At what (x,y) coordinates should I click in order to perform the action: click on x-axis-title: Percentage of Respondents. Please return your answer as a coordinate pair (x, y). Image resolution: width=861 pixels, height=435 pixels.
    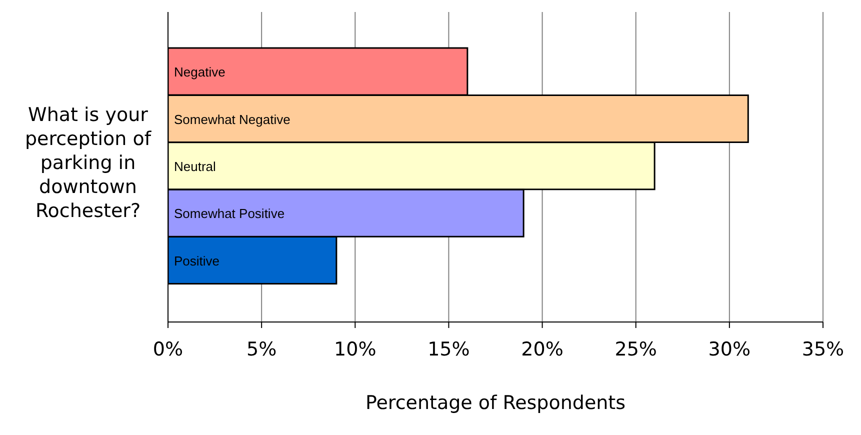
    Looking at the image, I should click on (495, 403).